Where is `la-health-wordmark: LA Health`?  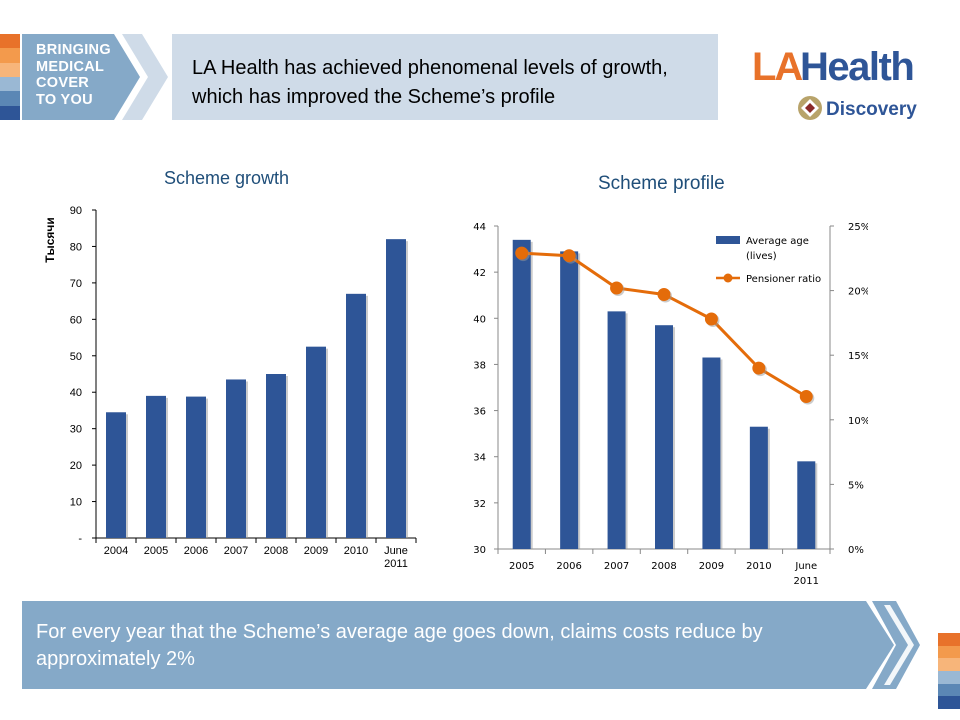
la-health-wordmark: LA Health is located at coordinates (833, 67).